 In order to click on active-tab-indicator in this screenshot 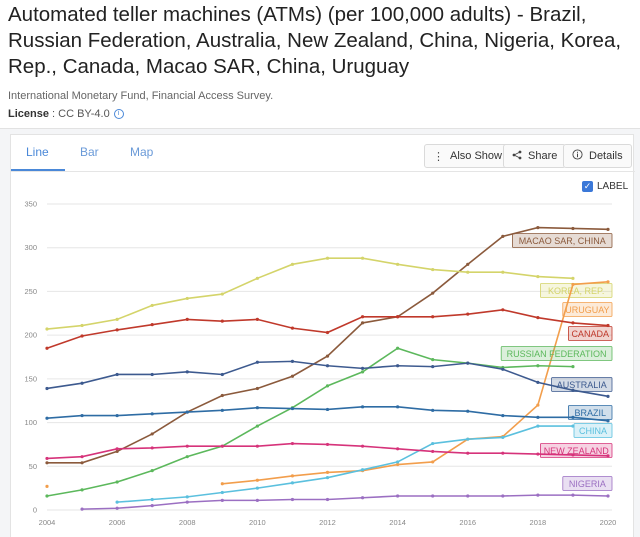, I will do `click(38, 170)`.